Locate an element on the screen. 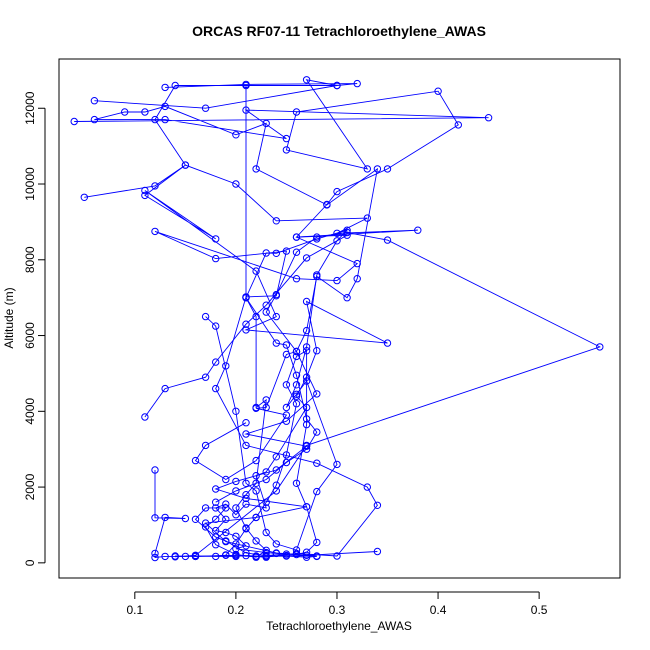 This screenshot has height=650, width=650. y-axis: 0 2000 4000 6000 8000 10000 12000 is located at coordinates (34, 328).